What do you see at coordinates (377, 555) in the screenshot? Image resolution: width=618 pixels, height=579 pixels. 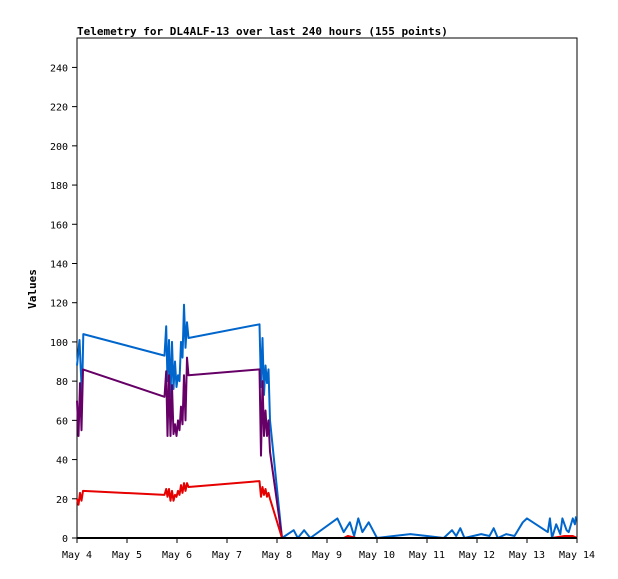 I see `x-tick-label: May 10` at bounding box center [377, 555].